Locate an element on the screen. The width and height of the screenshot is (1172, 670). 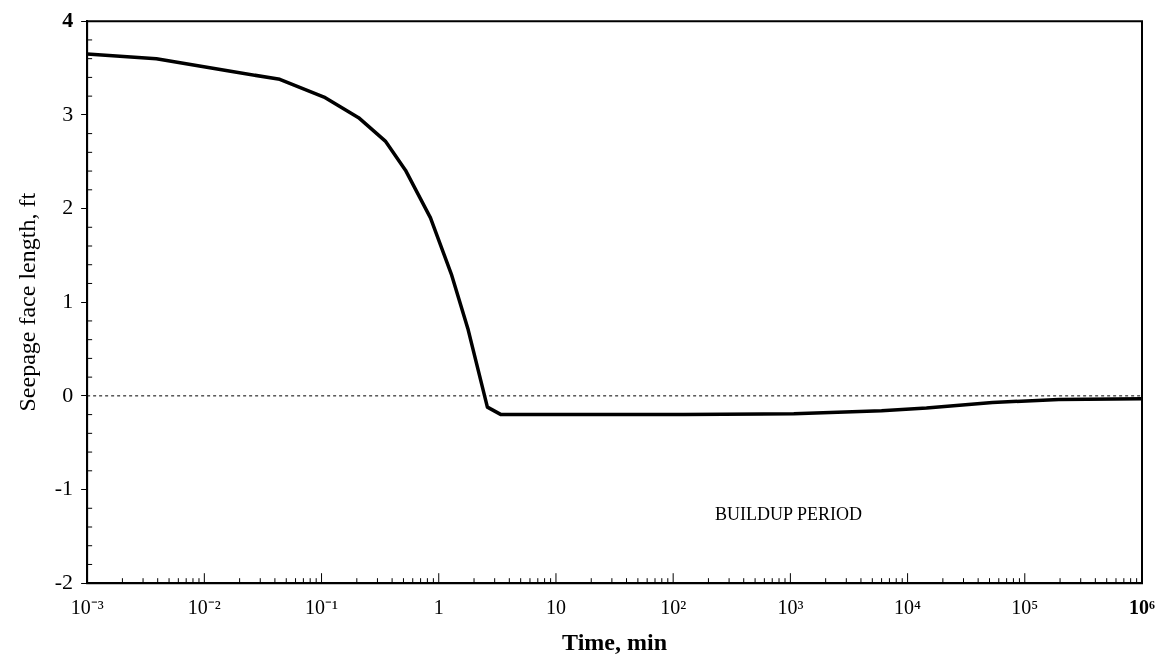
x-tick-label: 10⁶ is located at coordinates (1142, 607).